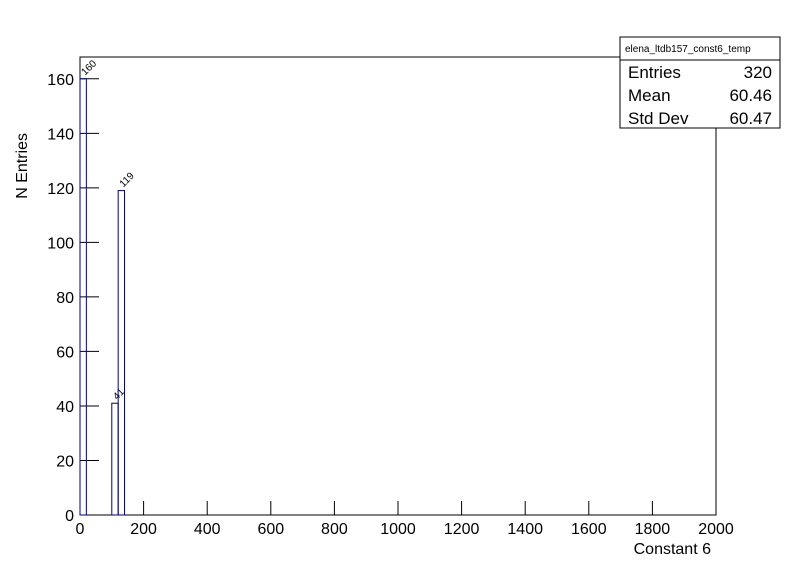 This screenshot has height=572, width=796. Describe the element at coordinates (658, 118) in the screenshot. I see `stats-label: Std Dev` at that location.